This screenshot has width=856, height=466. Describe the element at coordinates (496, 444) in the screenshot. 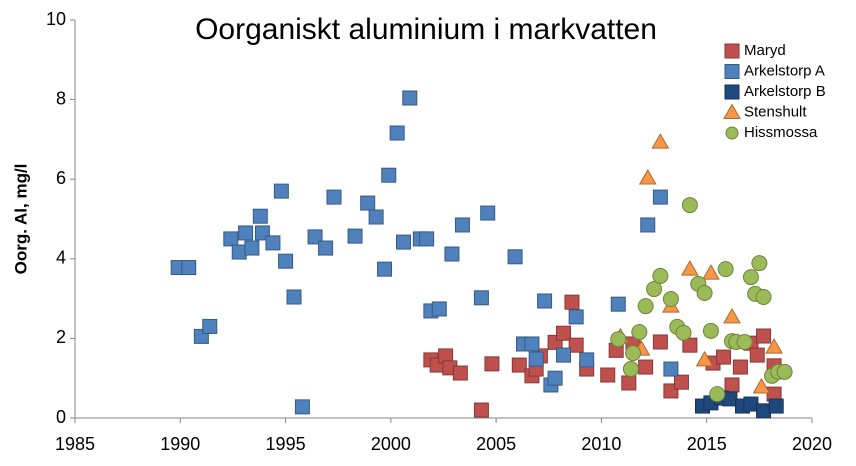

I see `x-tick-label: 2005` at that location.